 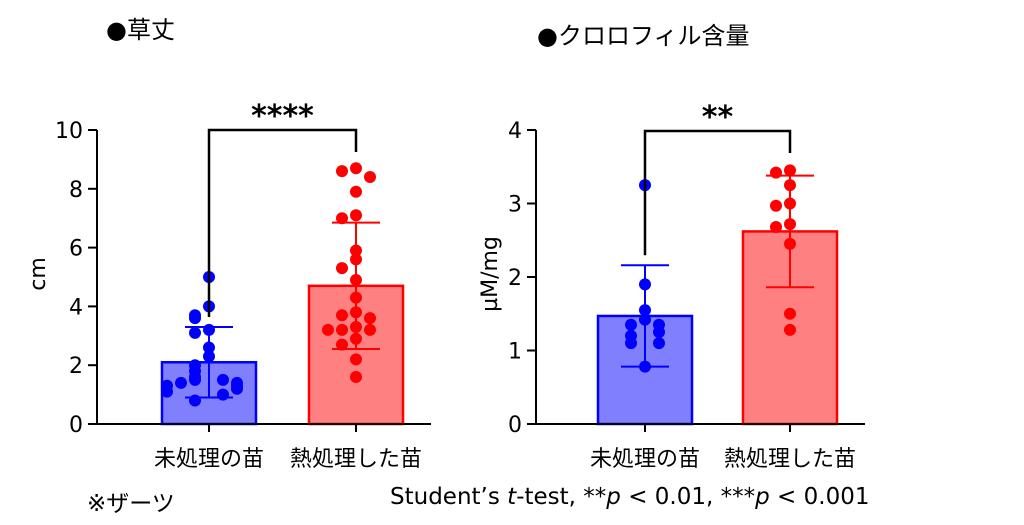 I want to click on significance-label: **, so click(x=718, y=117).